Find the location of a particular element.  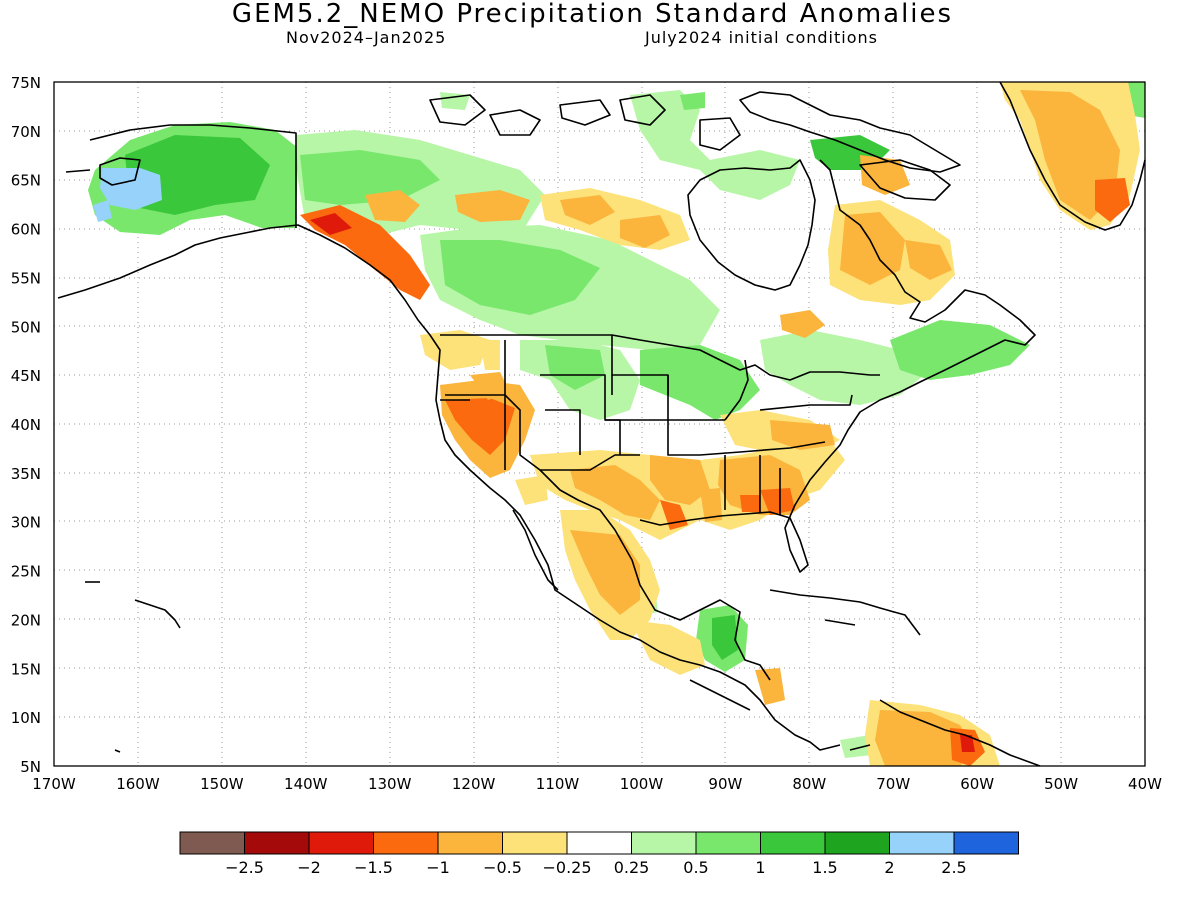

lat-label: 70N is located at coordinates (26, 132).